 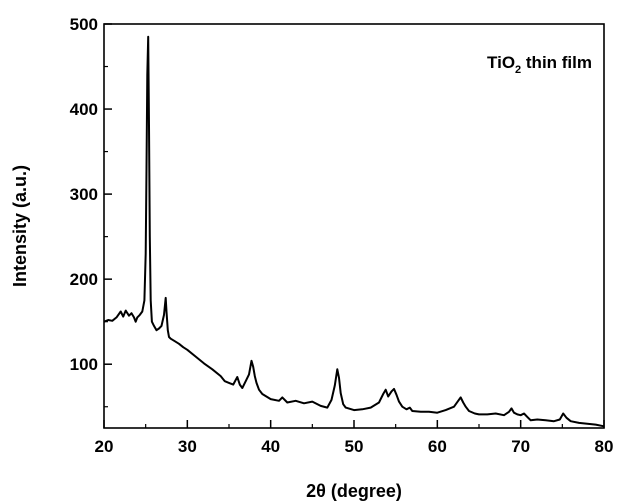 I want to click on annotation-subscript: 2, so click(x=518, y=70).